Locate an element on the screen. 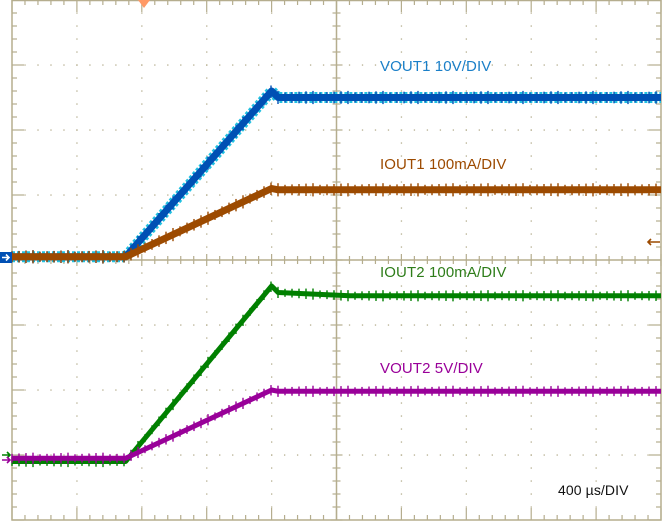  iout2-label: IOUT2 100mA/DIV is located at coordinates (443, 272).